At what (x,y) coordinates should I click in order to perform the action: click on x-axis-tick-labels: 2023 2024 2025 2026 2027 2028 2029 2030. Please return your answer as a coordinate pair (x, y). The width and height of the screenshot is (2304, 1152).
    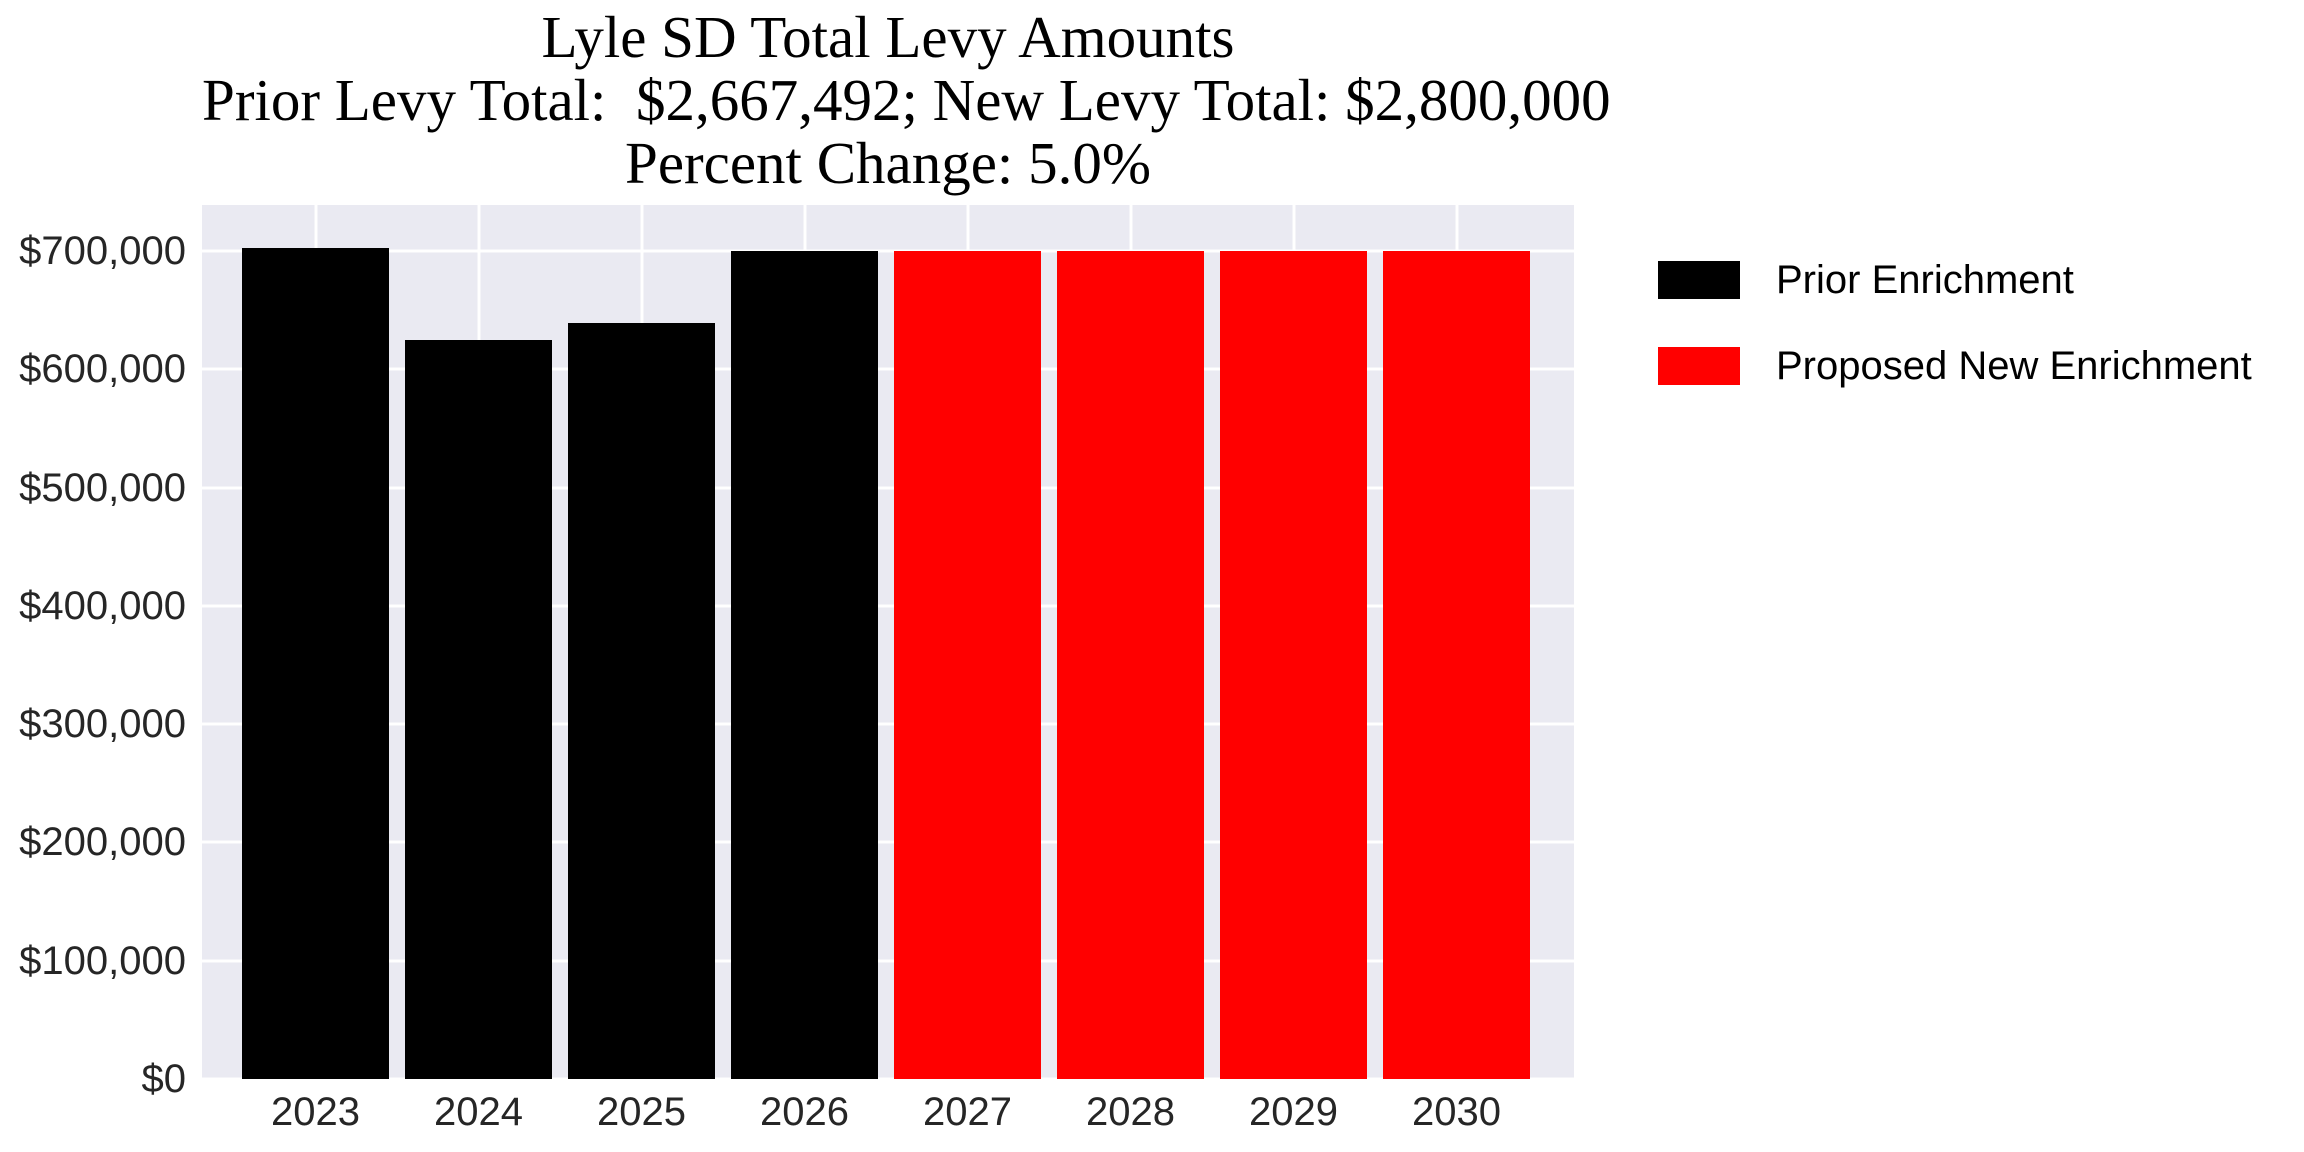
    Looking at the image, I should click on (886, 1112).